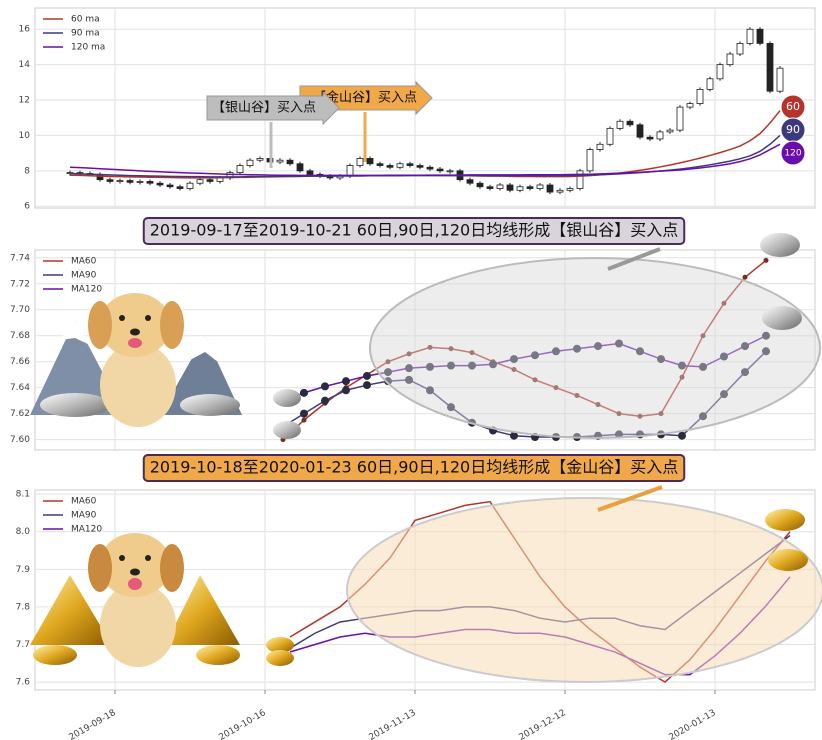 The height and width of the screenshot is (740, 822). What do you see at coordinates (23, 607) in the screenshot?
I see `y-tick-label: 7.8` at bounding box center [23, 607].